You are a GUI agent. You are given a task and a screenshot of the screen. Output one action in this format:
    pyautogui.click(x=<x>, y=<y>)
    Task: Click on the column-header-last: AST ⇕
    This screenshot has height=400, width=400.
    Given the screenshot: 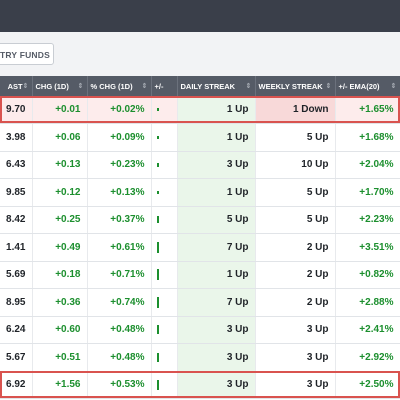 What is the action you would take?
    pyautogui.click(x=16, y=86)
    